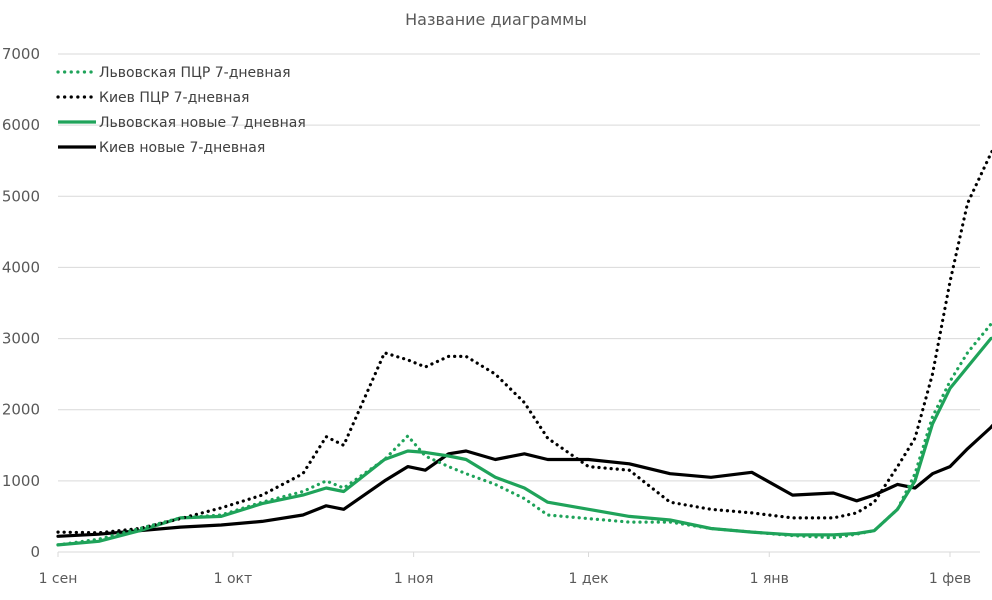 Image resolution: width=992 pixels, height=600 pixels. I want to click on y-tick-label: 6000, so click(21, 125).